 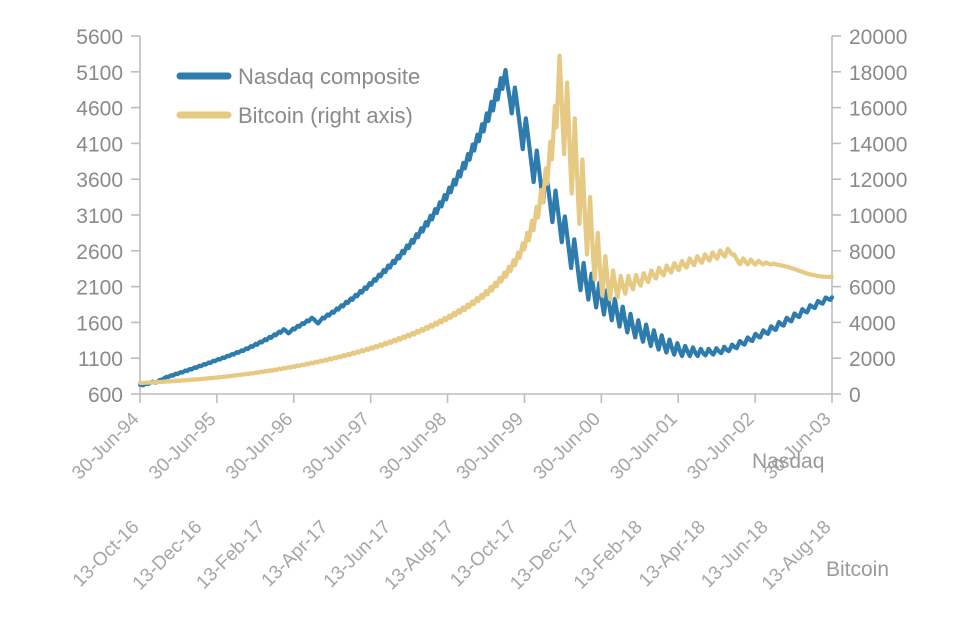 What do you see at coordinates (259, 446) in the screenshot?
I see `top-date-label: 30-Jun-96` at bounding box center [259, 446].